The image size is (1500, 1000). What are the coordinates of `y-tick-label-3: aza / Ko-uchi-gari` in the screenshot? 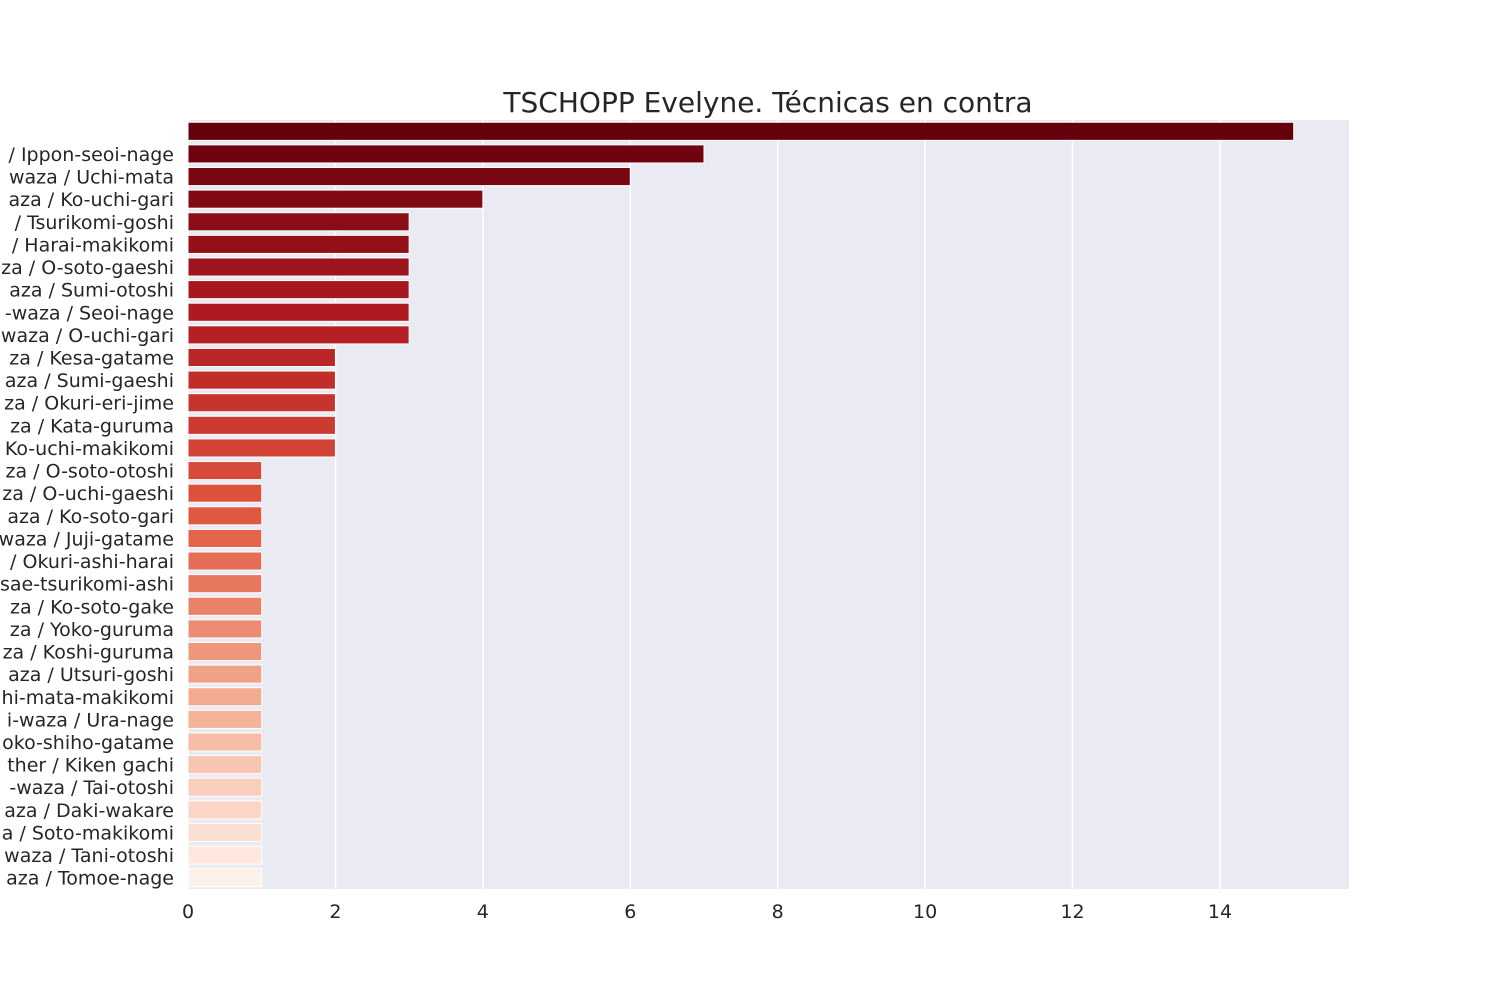 It's located at (91, 200).